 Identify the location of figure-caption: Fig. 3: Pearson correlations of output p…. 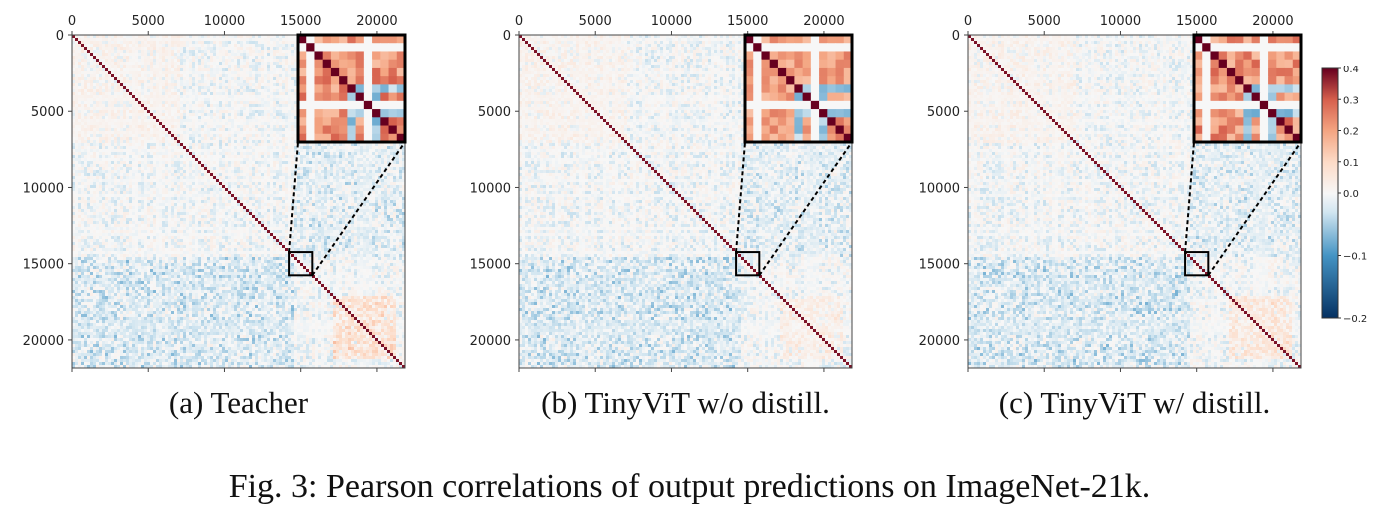
(689, 486).